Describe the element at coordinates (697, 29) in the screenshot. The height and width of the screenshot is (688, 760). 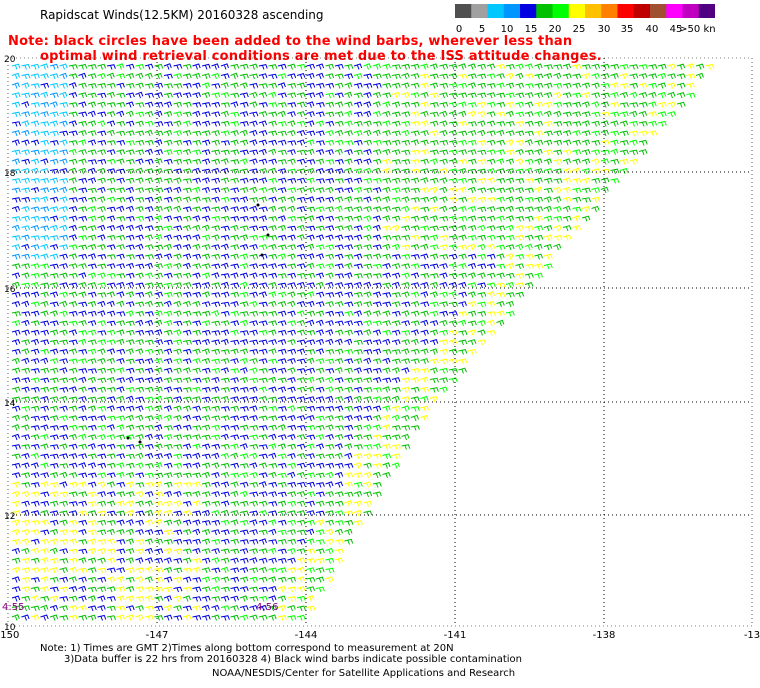
I see `colorbar-label: >50 knots` at that location.